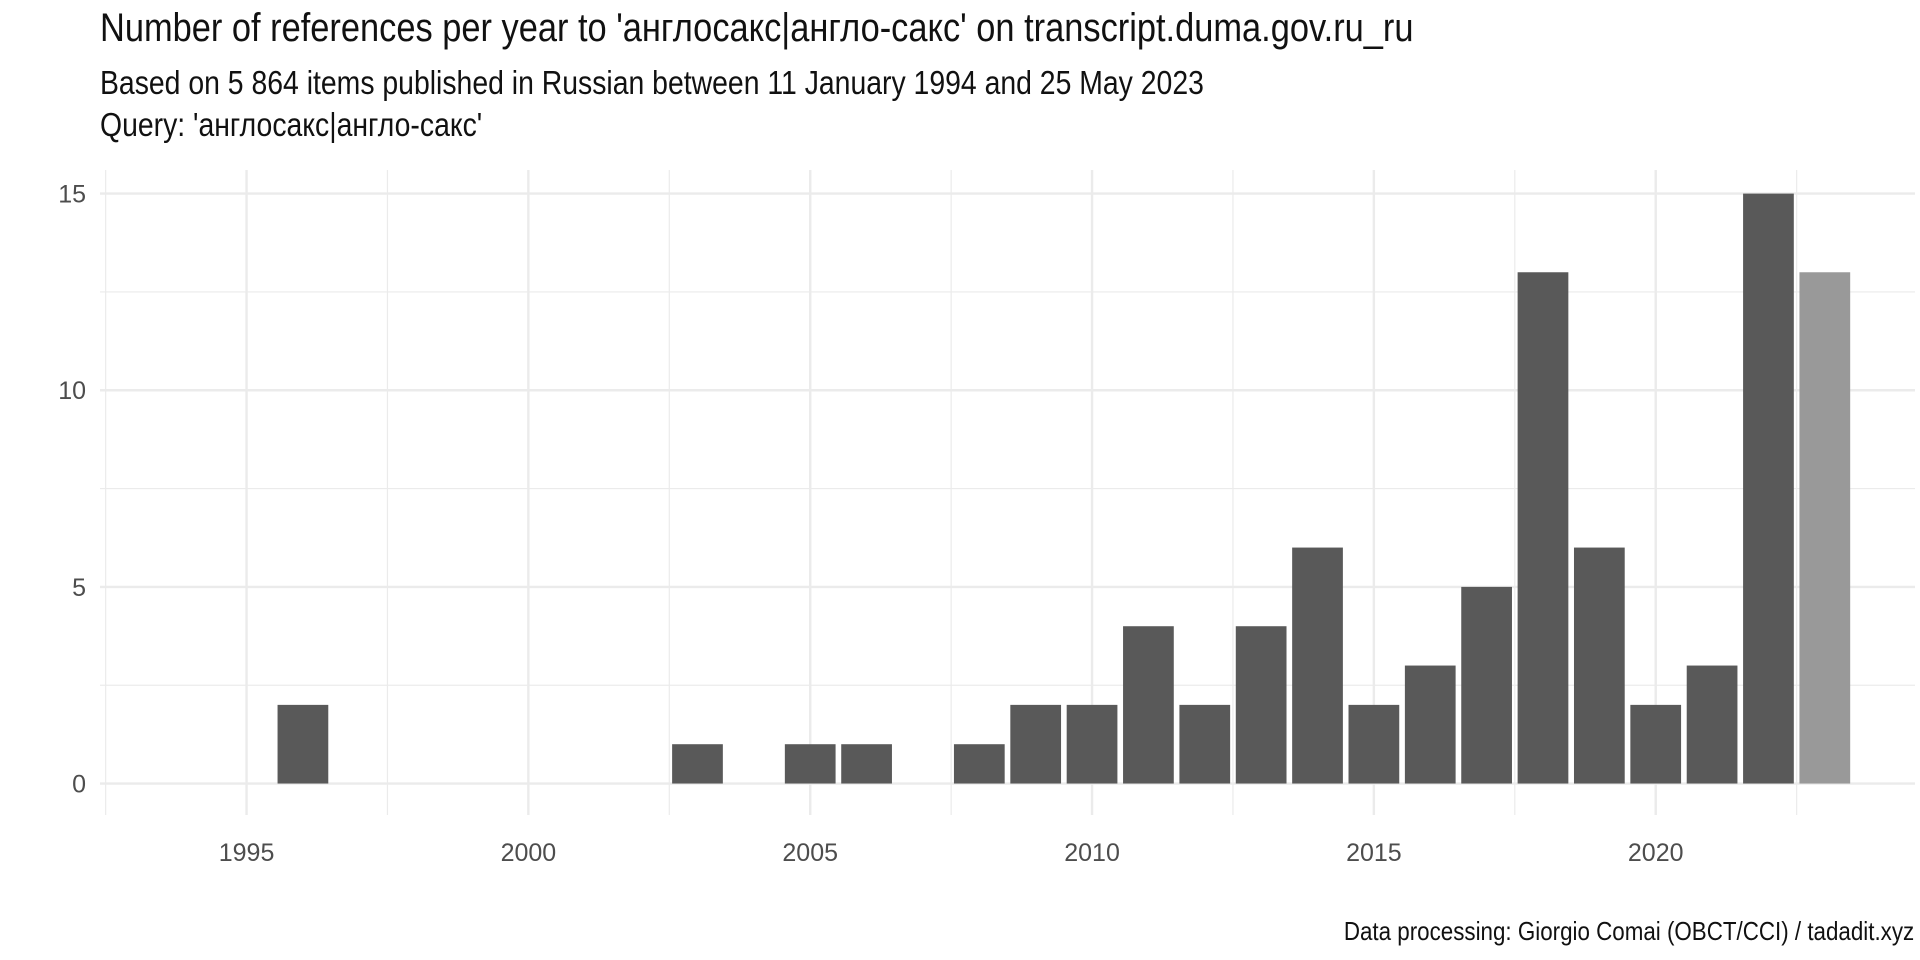  What do you see at coordinates (1374, 744) in the screenshot?
I see `bar-2015` at bounding box center [1374, 744].